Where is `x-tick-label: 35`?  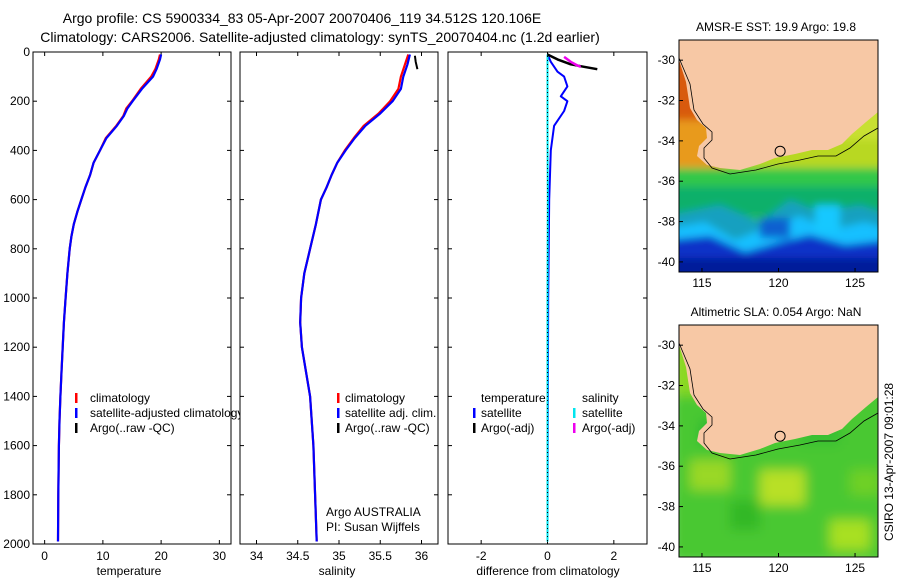
x-tick-label: 35 is located at coordinates (339, 556).